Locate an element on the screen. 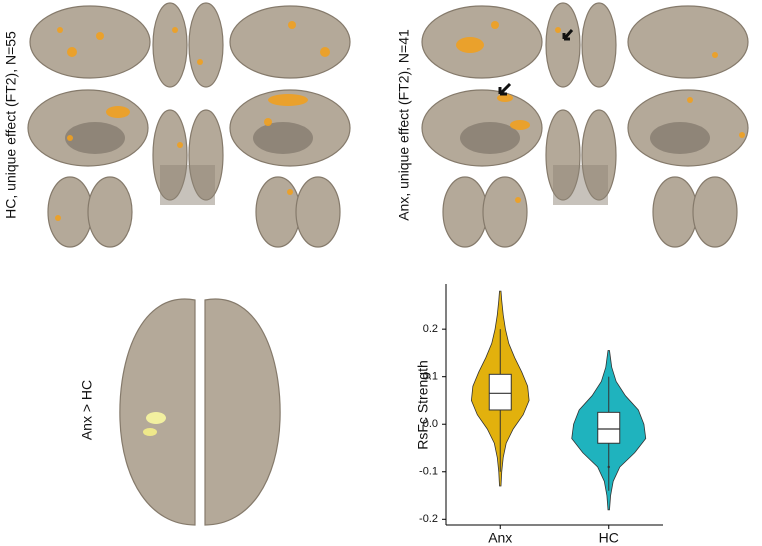 The width and height of the screenshot is (762, 546). y-axis-label: RsFc Strength is located at coordinates (423, 404).